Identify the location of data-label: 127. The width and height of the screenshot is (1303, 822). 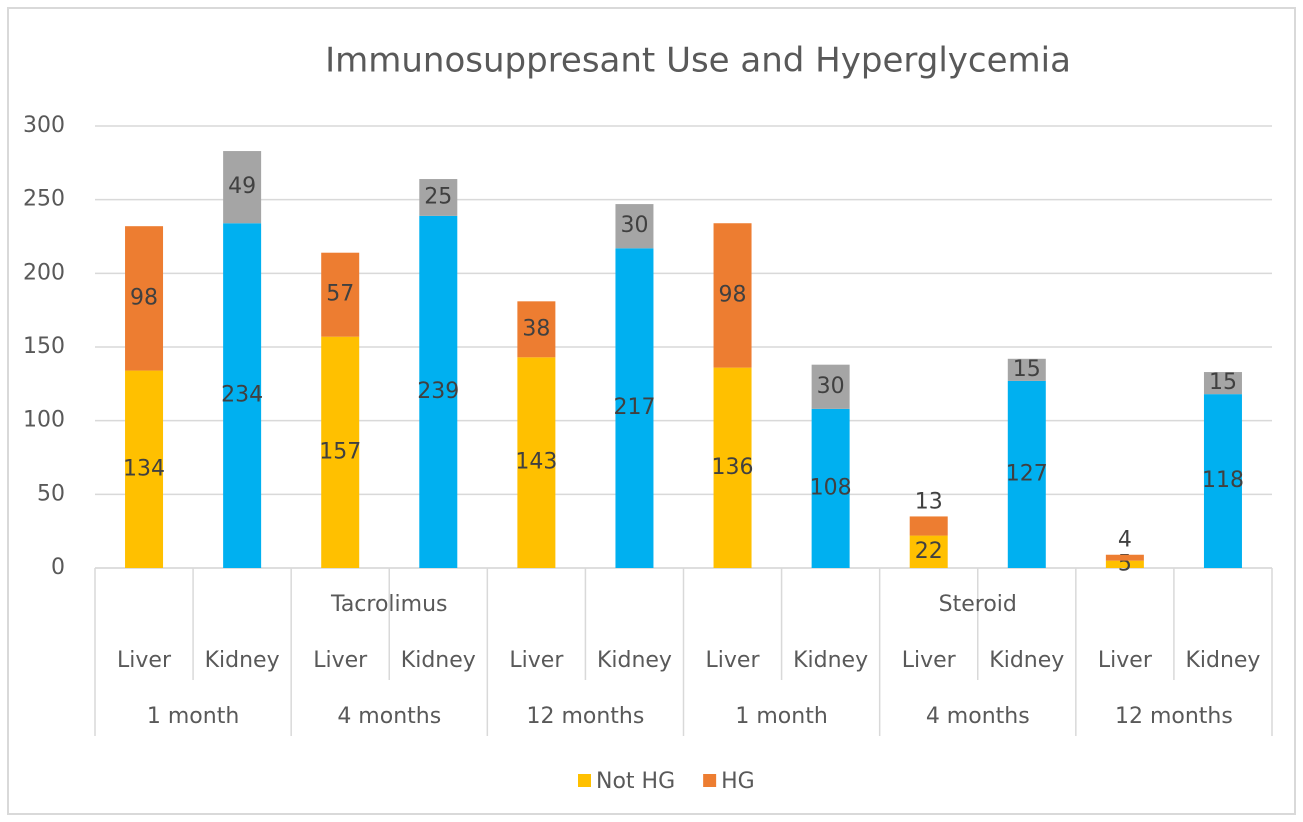
(1027, 473).